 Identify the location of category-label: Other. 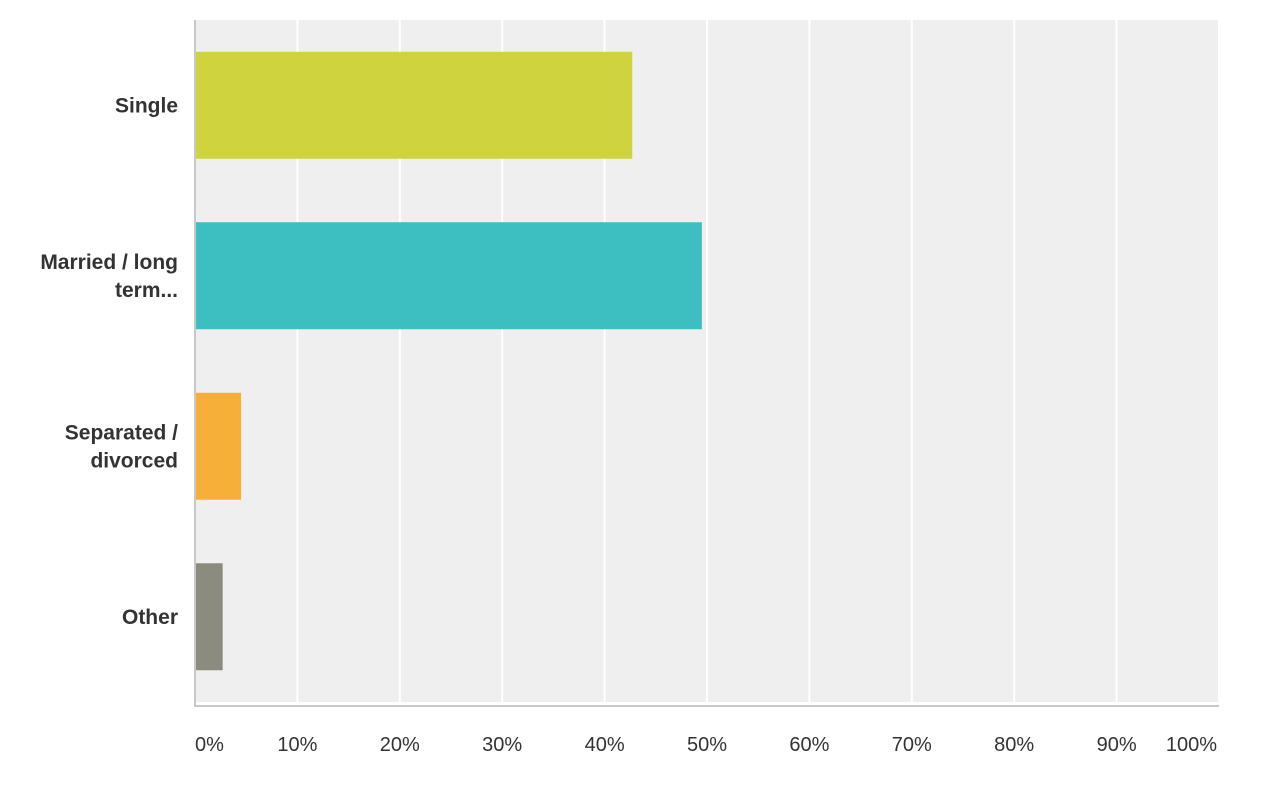
(150, 617).